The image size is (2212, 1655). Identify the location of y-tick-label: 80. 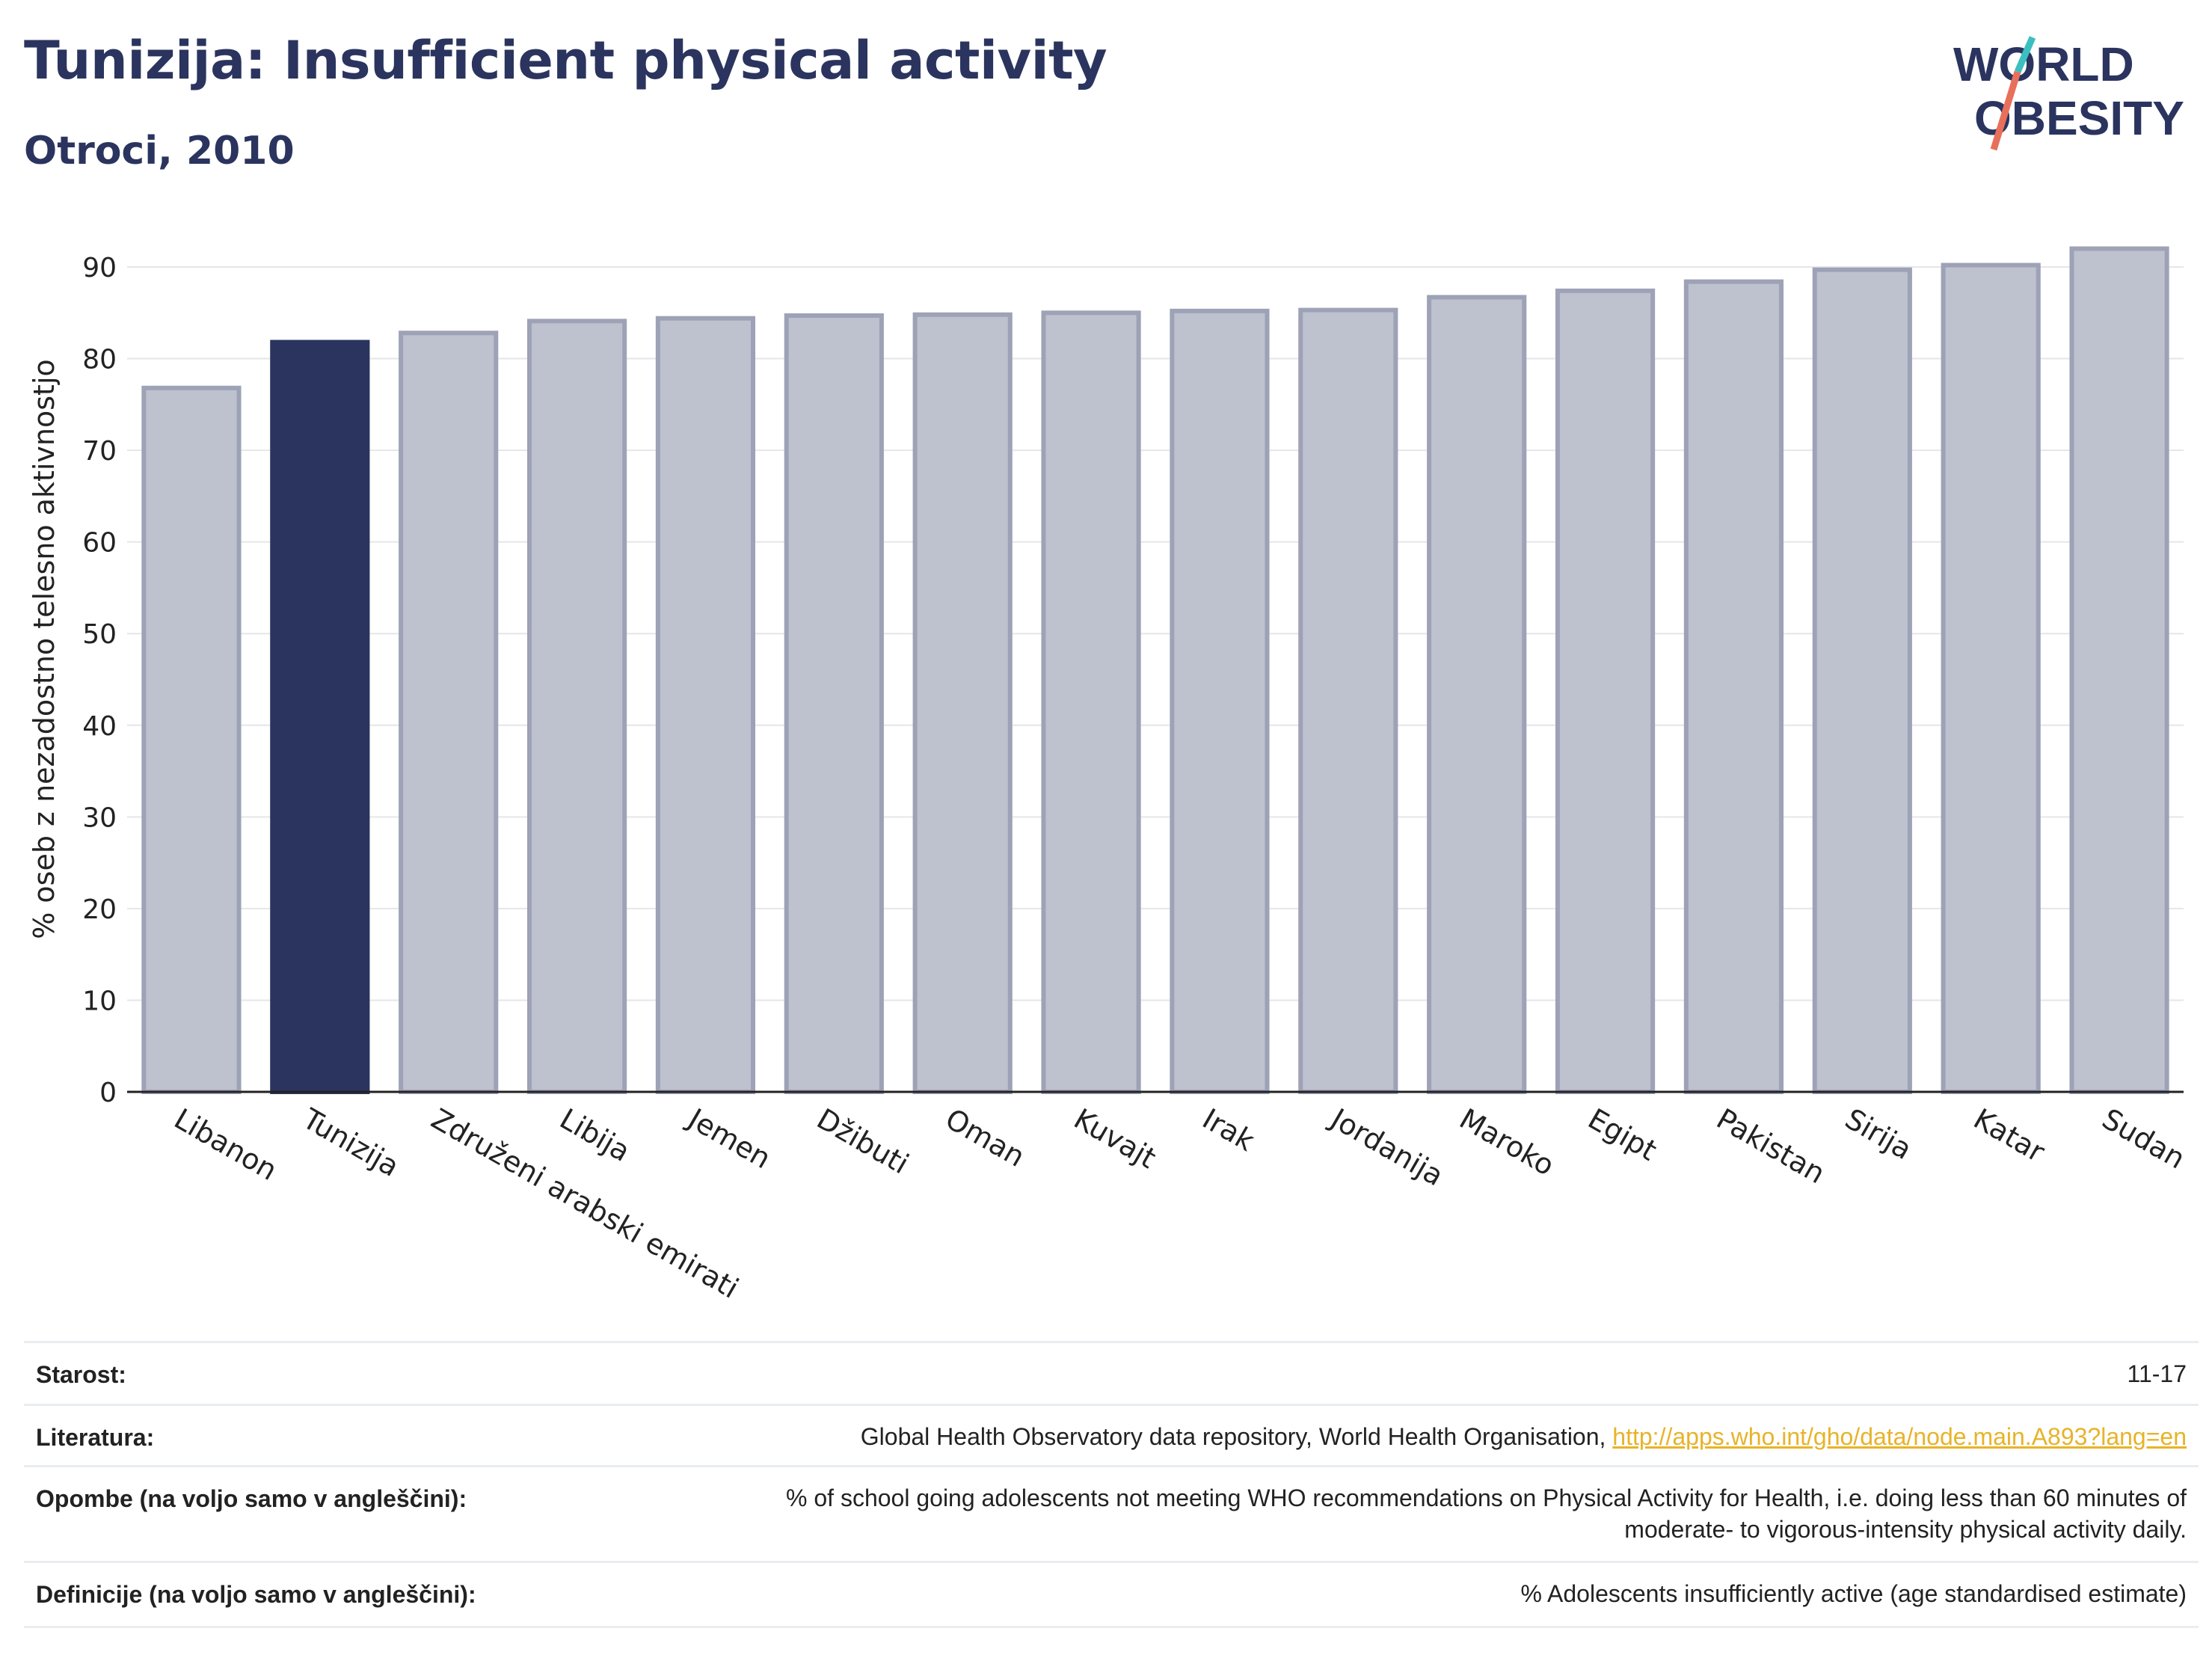
(99, 360).